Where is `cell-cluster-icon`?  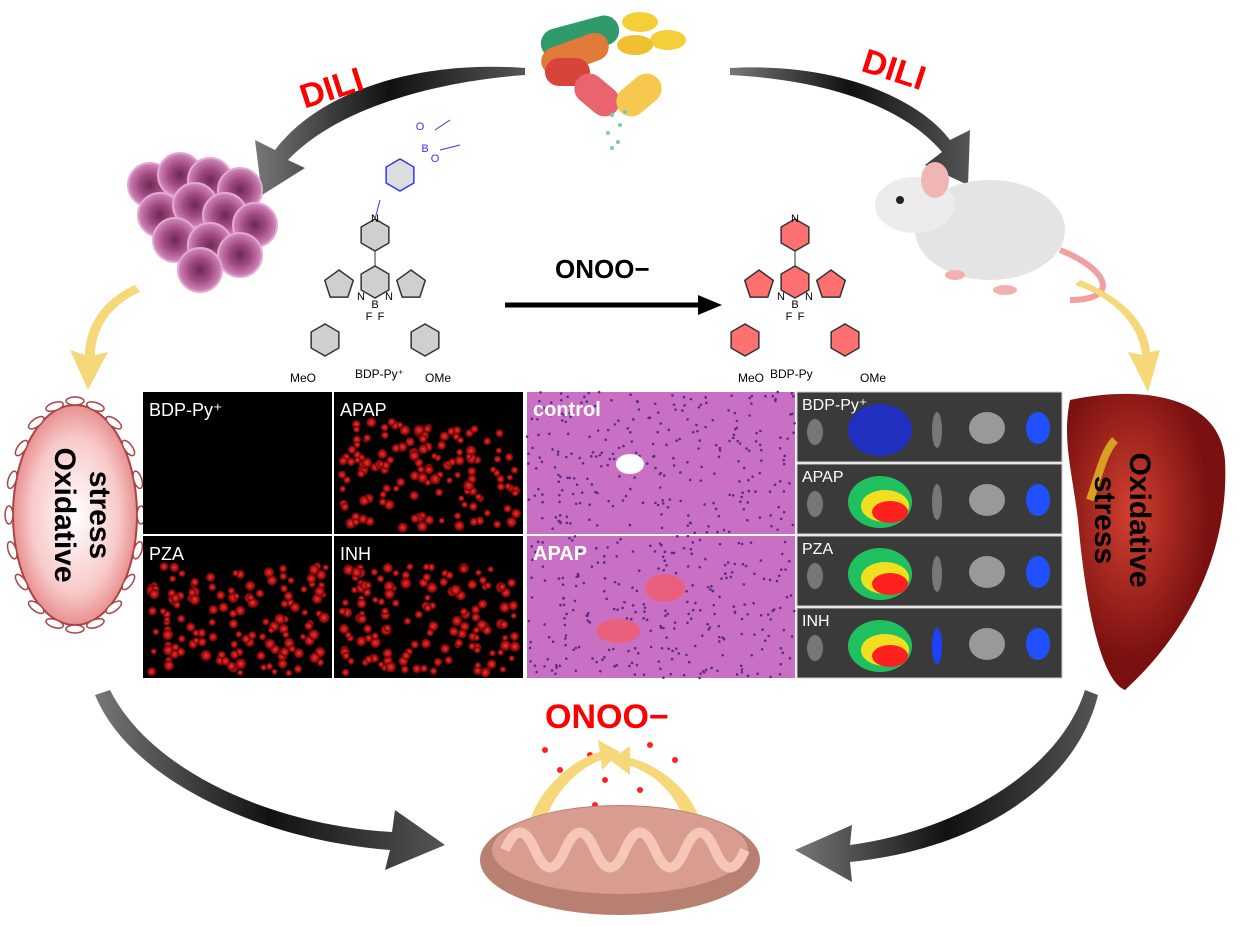
cell-cluster-icon is located at coordinates (202, 222).